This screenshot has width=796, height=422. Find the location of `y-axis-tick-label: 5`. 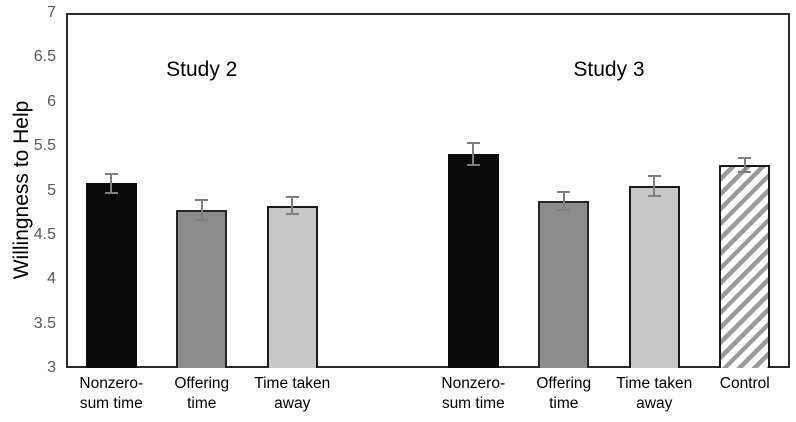

y-axis-tick-label: 5 is located at coordinates (51, 190).